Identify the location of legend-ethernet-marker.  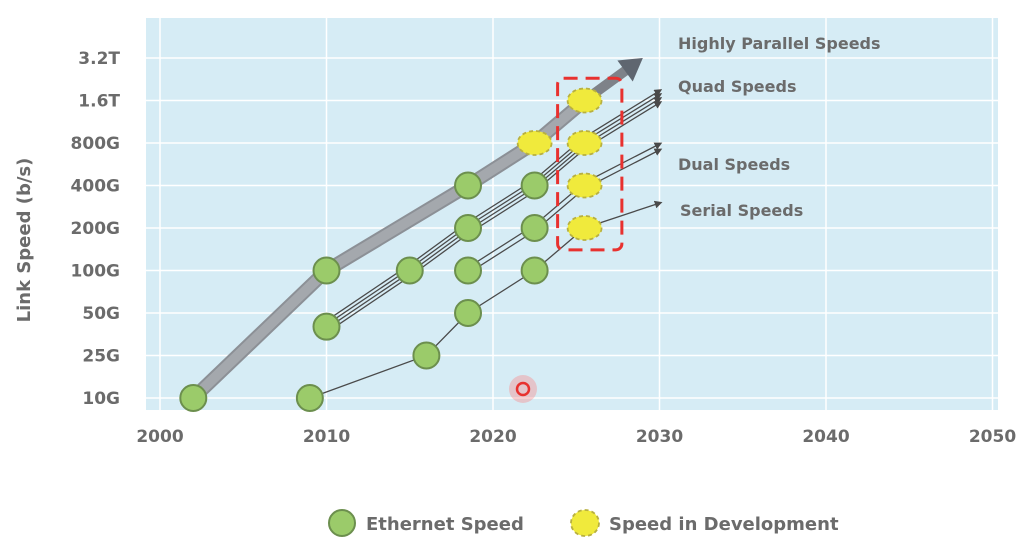
(342, 523).